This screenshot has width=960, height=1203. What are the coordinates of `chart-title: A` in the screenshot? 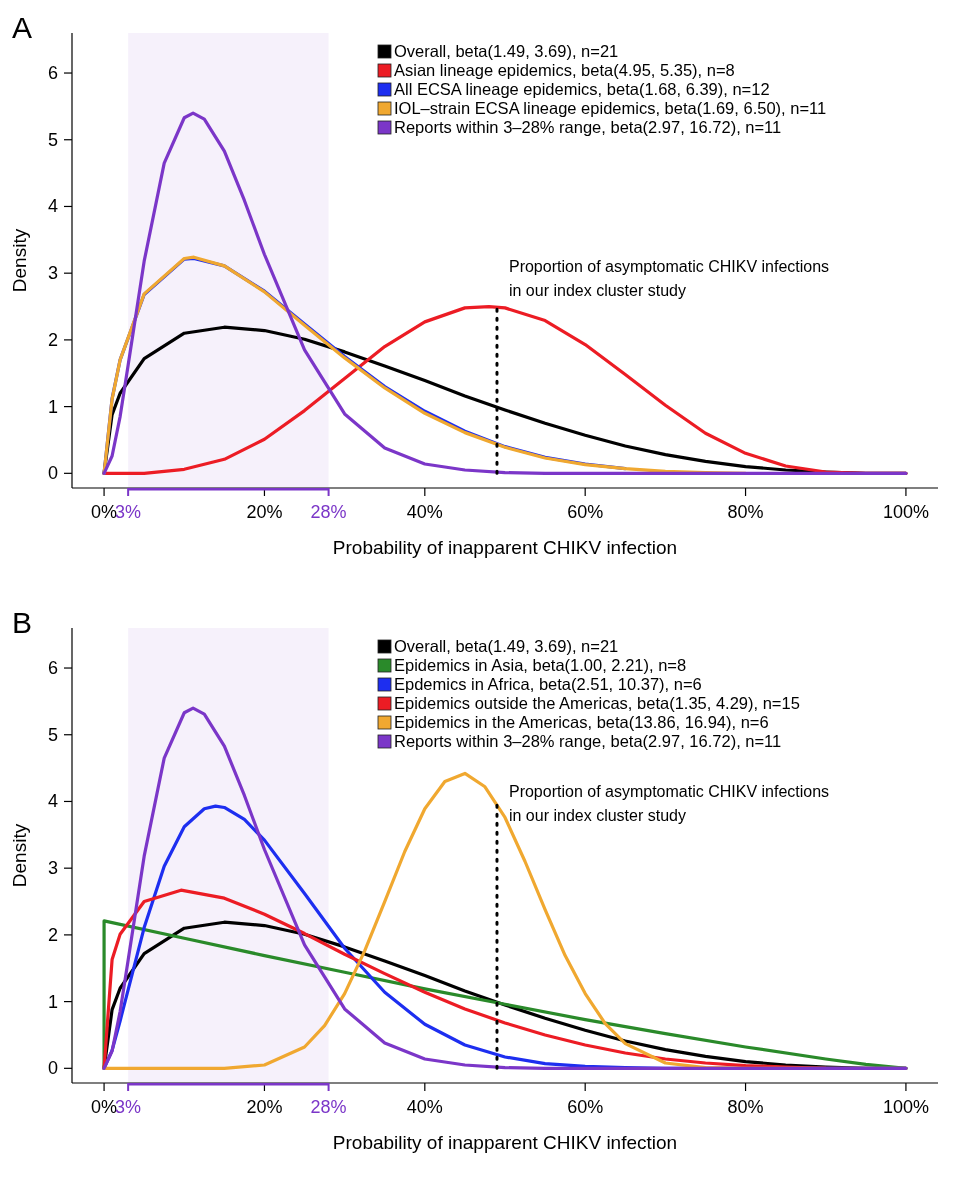 It's located at (22, 27).